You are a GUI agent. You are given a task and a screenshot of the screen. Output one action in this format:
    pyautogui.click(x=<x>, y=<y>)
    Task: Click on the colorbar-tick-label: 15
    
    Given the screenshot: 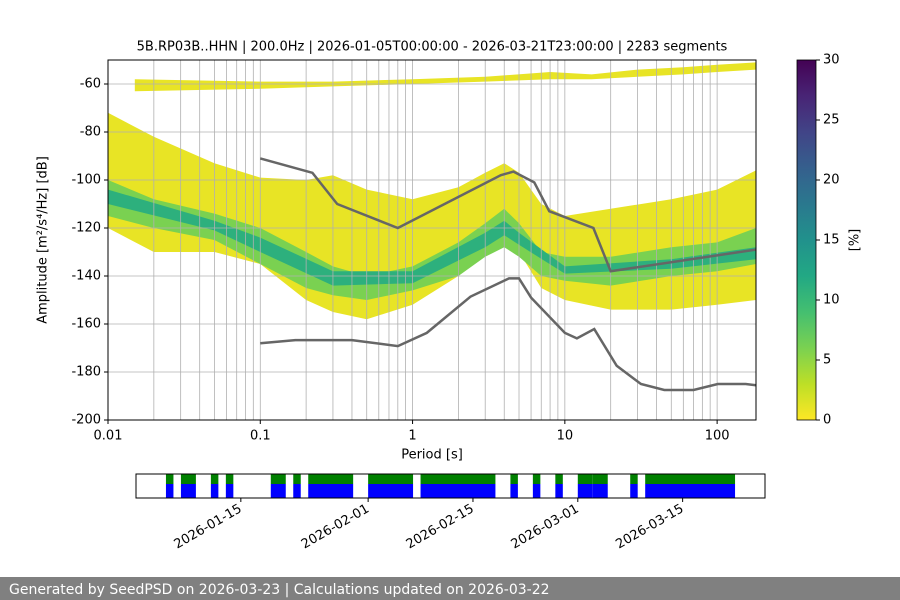 What is the action you would take?
    pyautogui.click(x=831, y=240)
    